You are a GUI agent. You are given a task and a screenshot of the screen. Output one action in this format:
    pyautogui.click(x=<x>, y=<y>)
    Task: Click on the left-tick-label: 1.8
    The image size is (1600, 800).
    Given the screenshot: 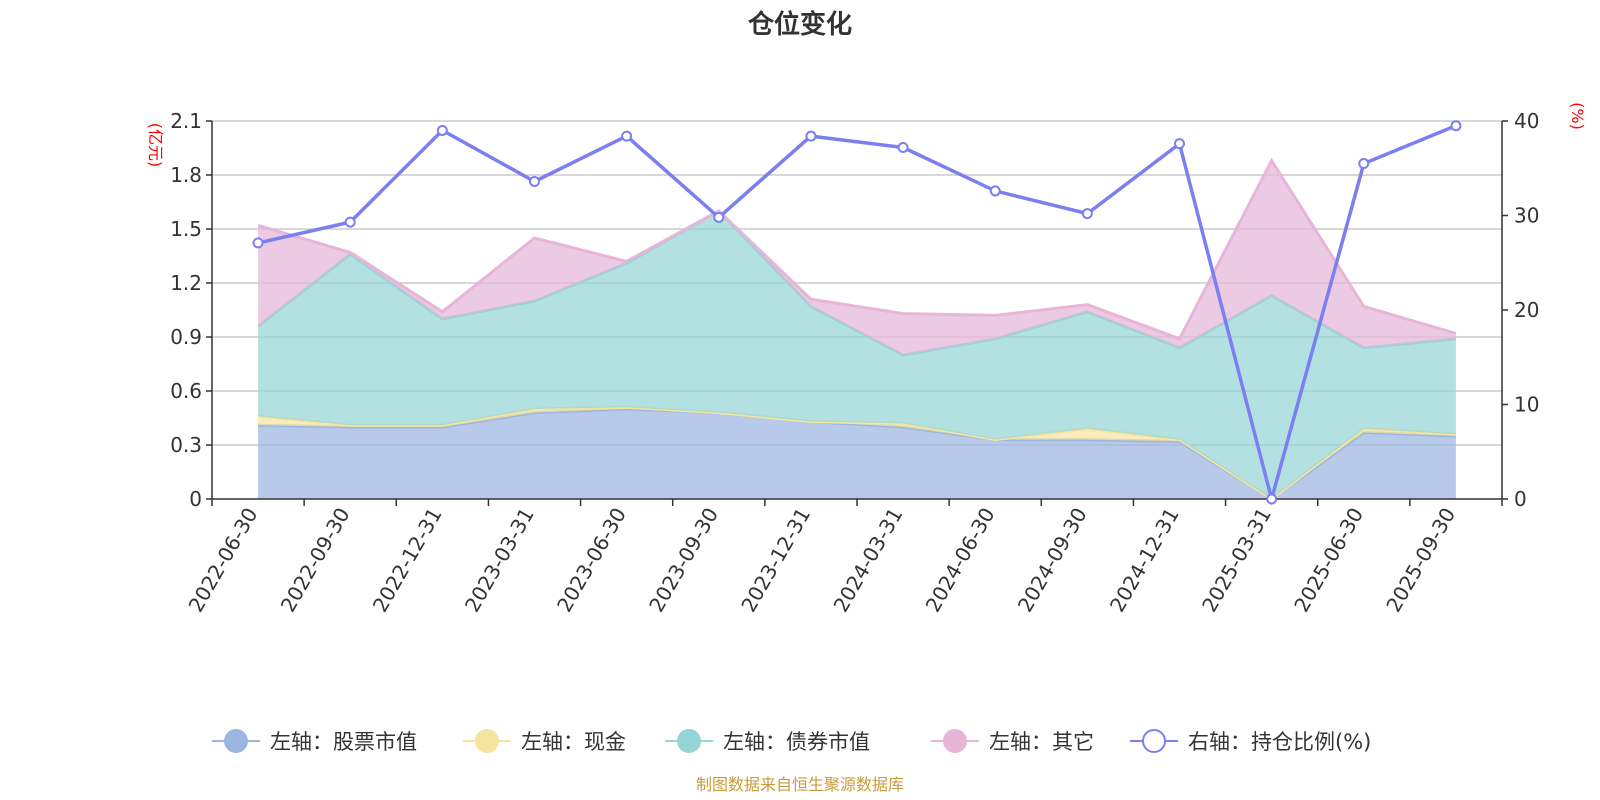 What is the action you would take?
    pyautogui.click(x=186, y=175)
    